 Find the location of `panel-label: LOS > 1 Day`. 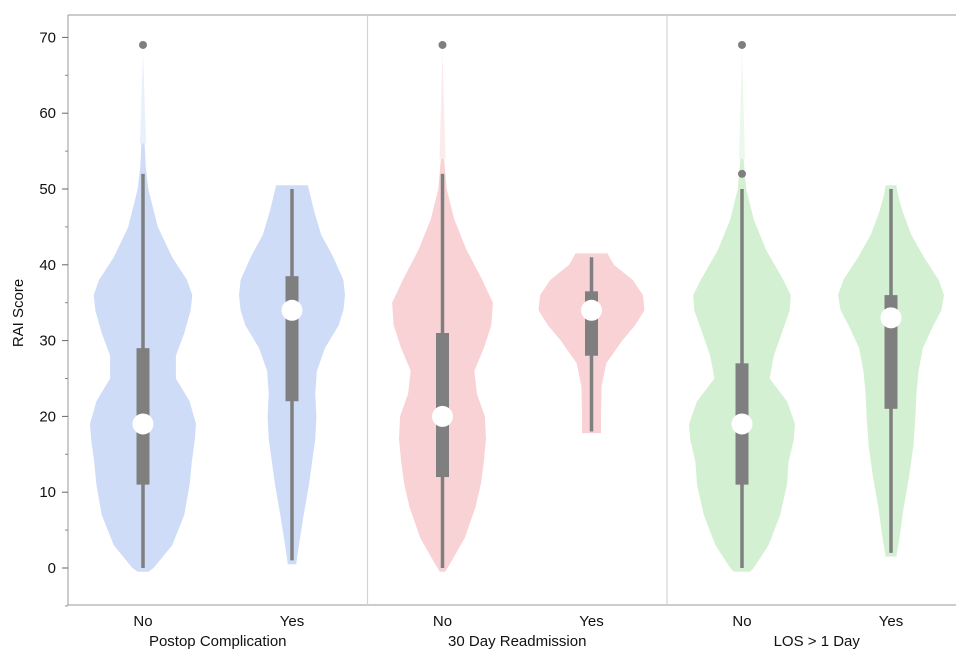

panel-label: LOS > 1 Day is located at coordinates (817, 641).